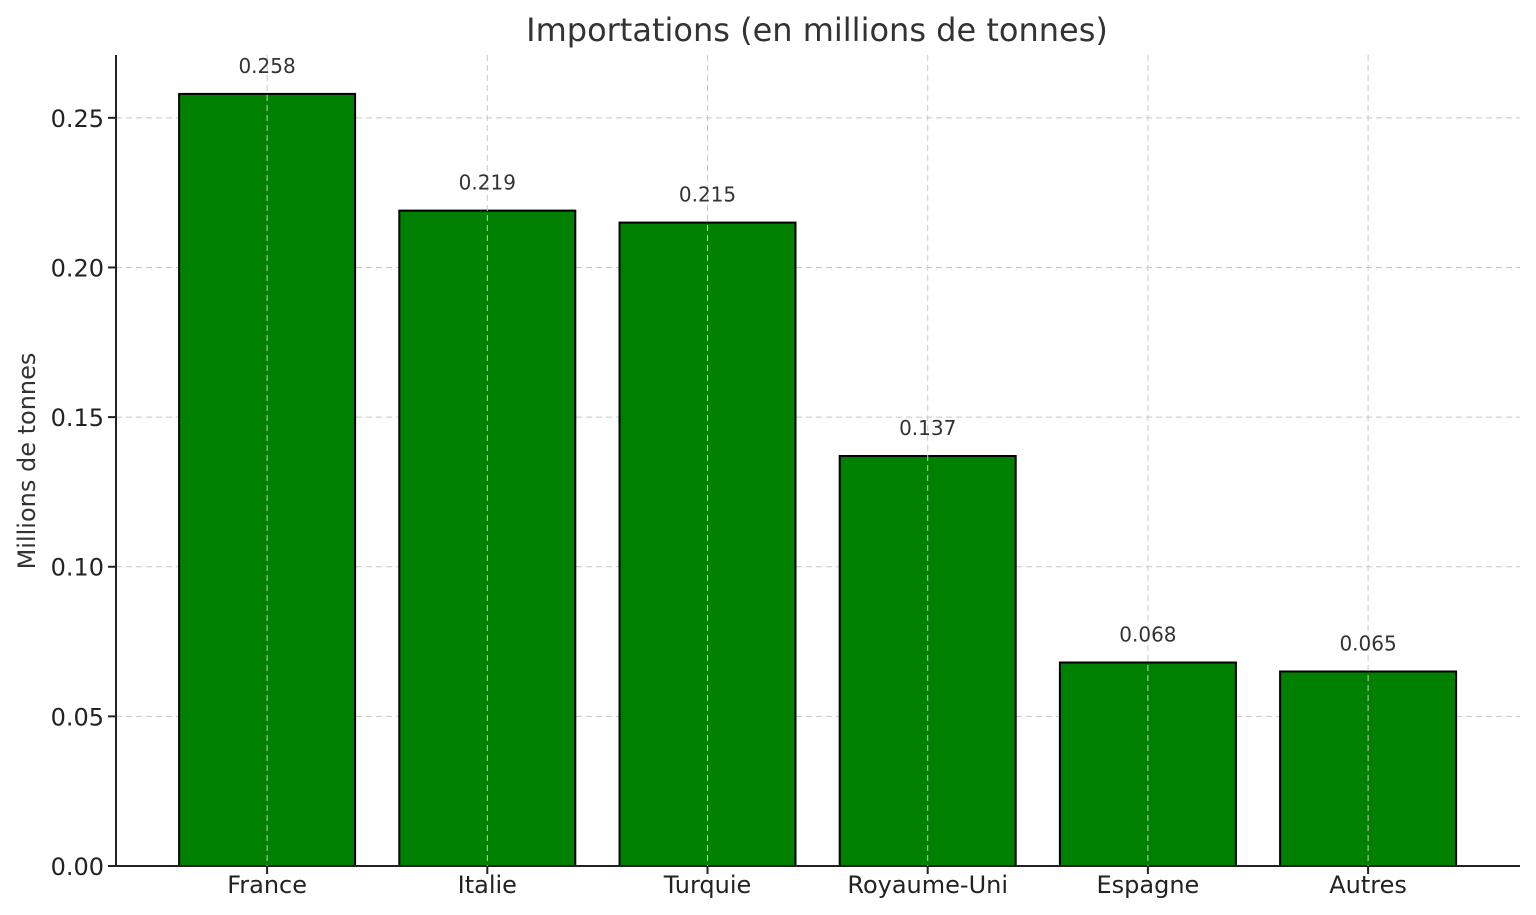 This screenshot has height=915, width=1536. I want to click on x-tick-label: Turquie, so click(707, 885).